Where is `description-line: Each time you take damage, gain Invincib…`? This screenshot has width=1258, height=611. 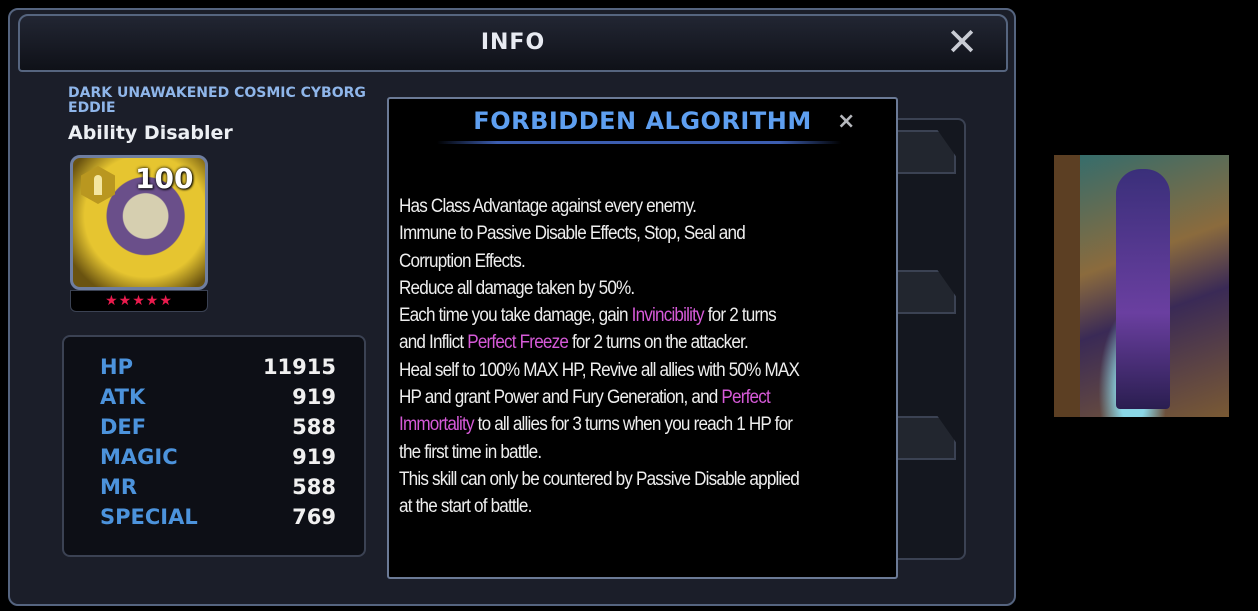 description-line: Each time you take damage, gain Invincib… is located at coordinates (599, 315).